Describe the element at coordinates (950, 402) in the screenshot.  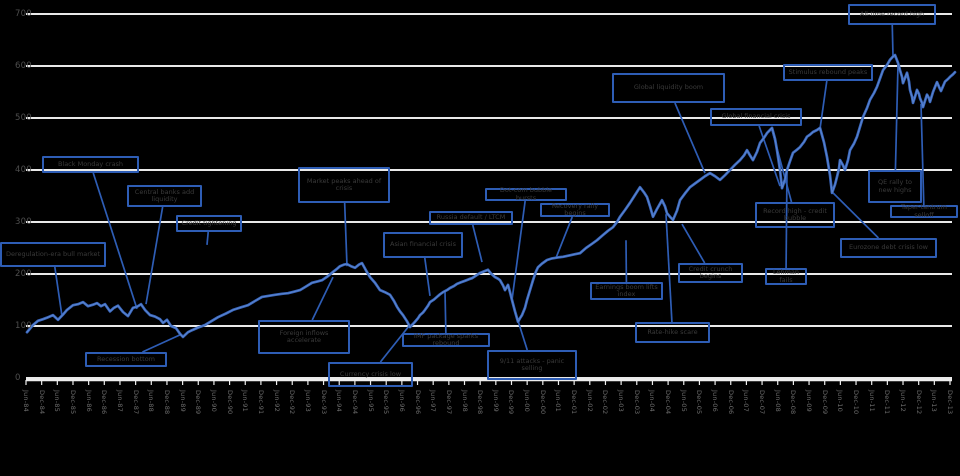
I see `x-axis-label: Dec-13` at that location.